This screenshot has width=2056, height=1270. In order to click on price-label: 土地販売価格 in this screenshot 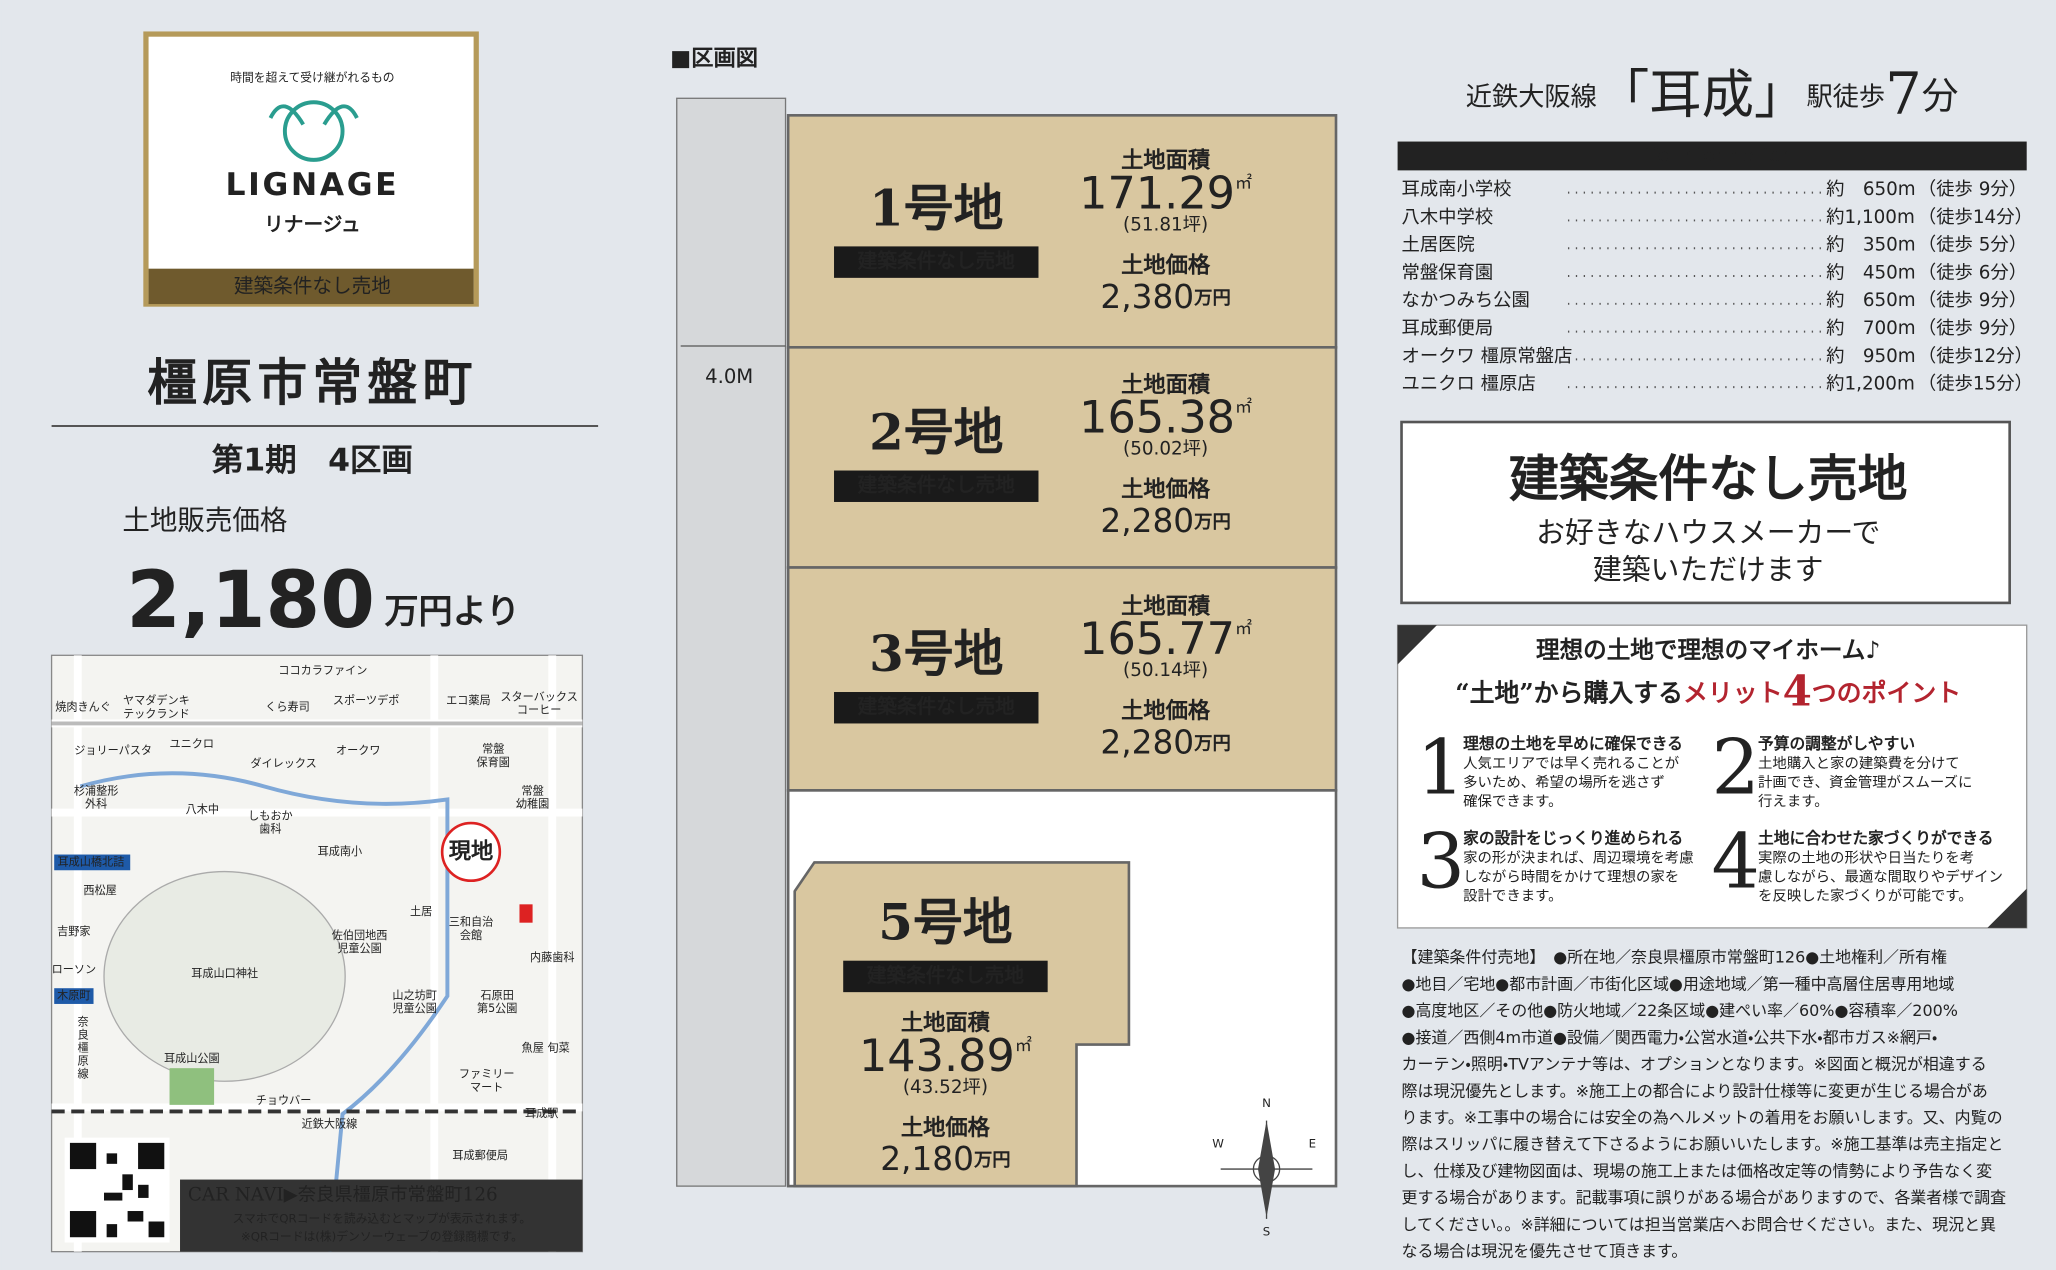, I will do `click(204, 521)`.